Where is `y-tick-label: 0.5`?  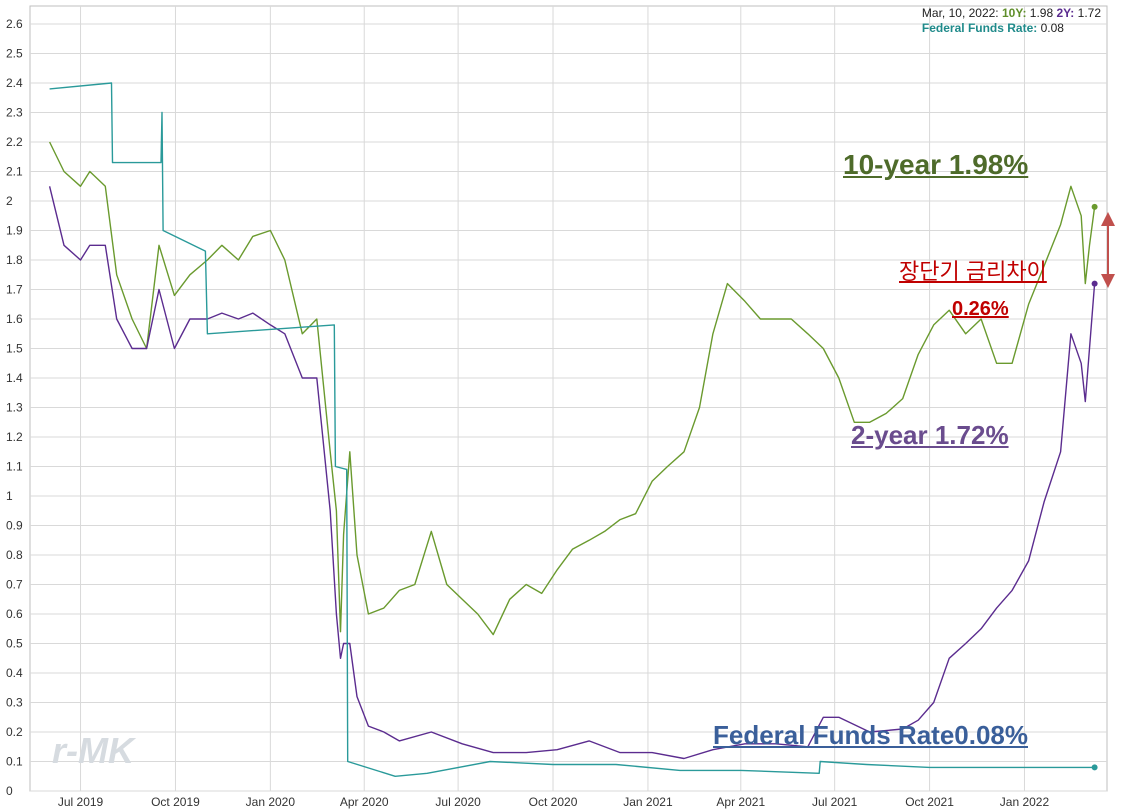 y-tick-label: 0.5 is located at coordinates (14, 644).